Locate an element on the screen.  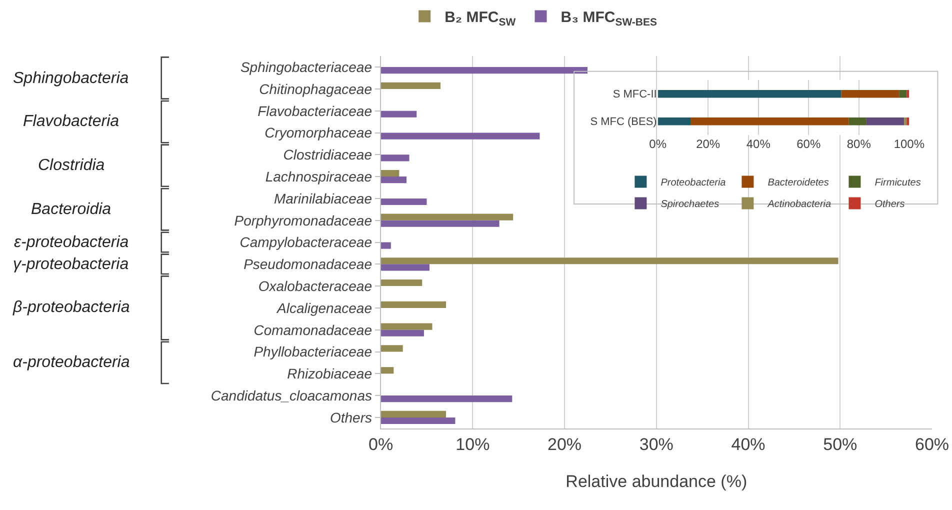
legend-label: Bacteroidetes is located at coordinates (798, 183).